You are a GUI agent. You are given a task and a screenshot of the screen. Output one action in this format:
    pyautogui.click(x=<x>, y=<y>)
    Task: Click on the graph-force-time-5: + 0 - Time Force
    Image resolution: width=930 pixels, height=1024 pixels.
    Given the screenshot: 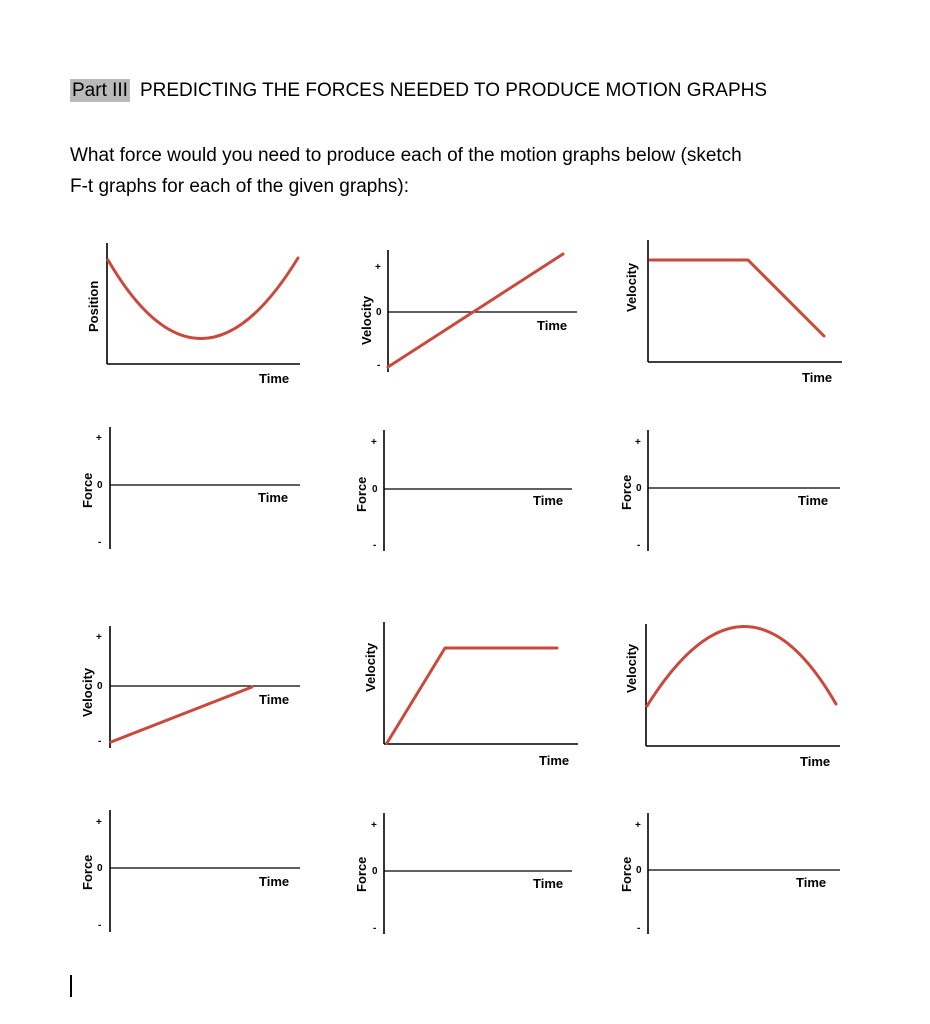 What is the action you would take?
    pyautogui.click(x=463, y=873)
    